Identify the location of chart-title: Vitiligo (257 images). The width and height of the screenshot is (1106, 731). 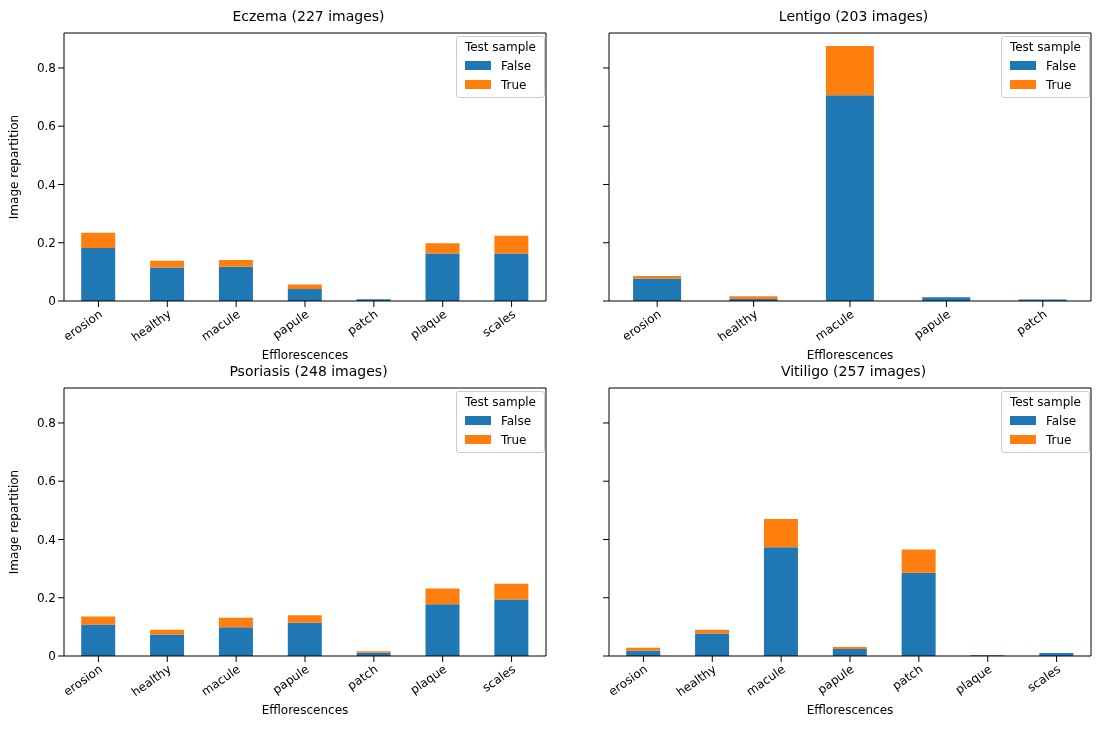
(853, 372).